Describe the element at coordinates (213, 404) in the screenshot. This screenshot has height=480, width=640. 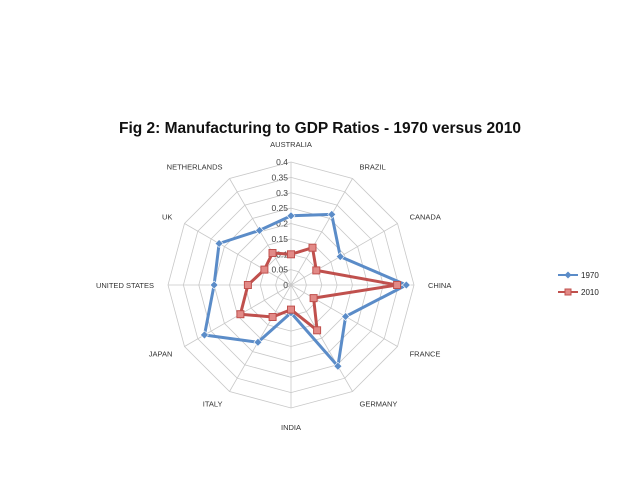
I see `category-label: ITALY` at that location.